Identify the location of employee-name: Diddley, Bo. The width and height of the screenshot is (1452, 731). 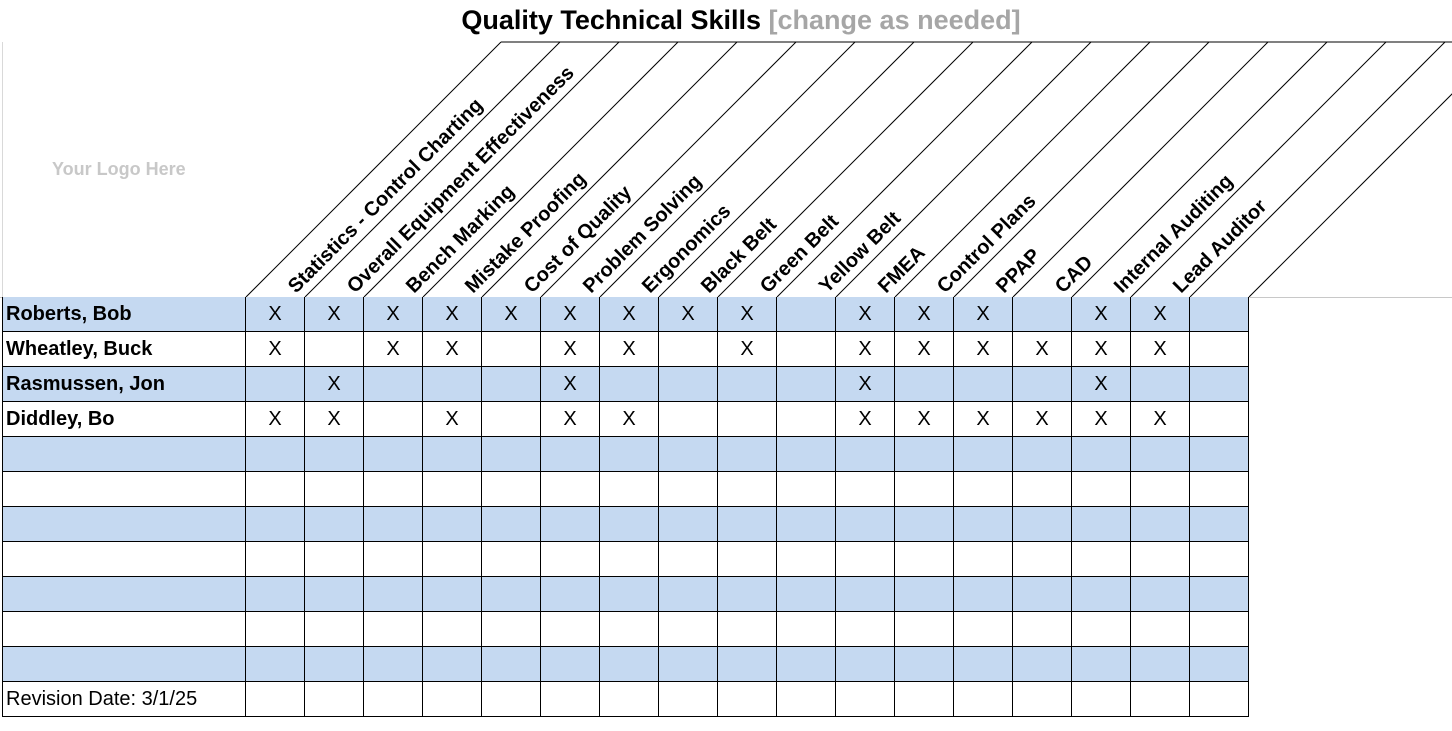
(60, 419).